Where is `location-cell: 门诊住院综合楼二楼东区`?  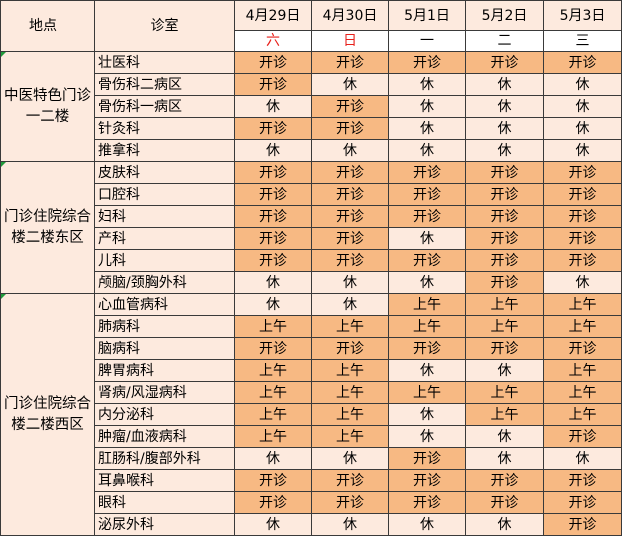
location-cell: 门诊住院综合楼二楼东区 is located at coordinates (47, 227).